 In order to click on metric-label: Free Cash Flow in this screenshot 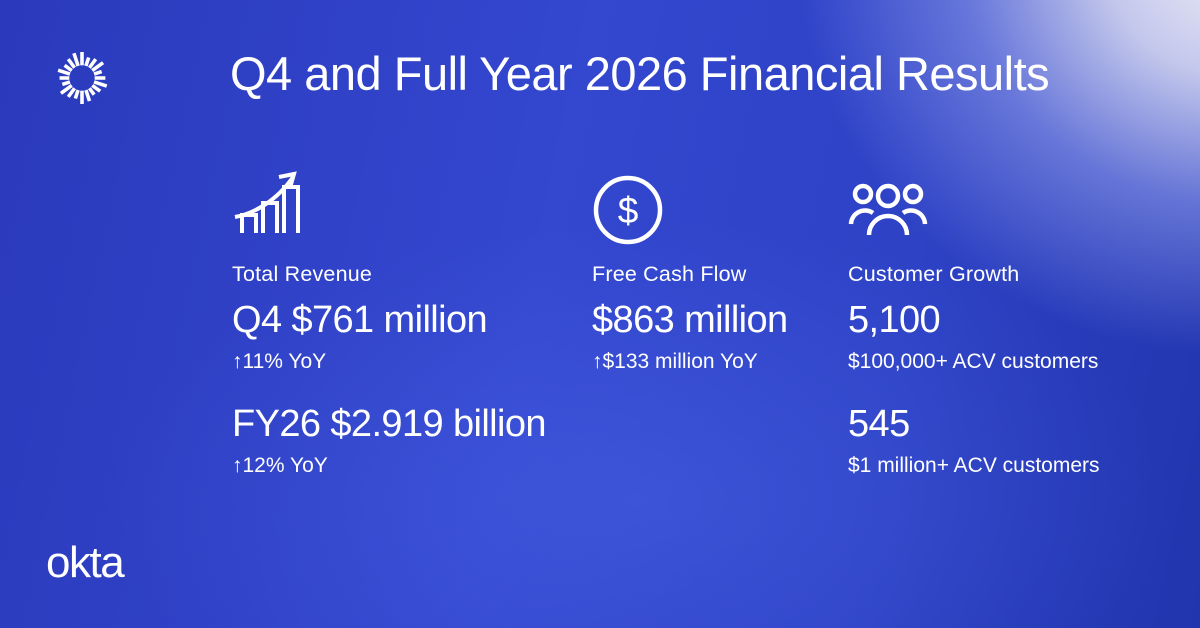, I will do `click(669, 274)`.